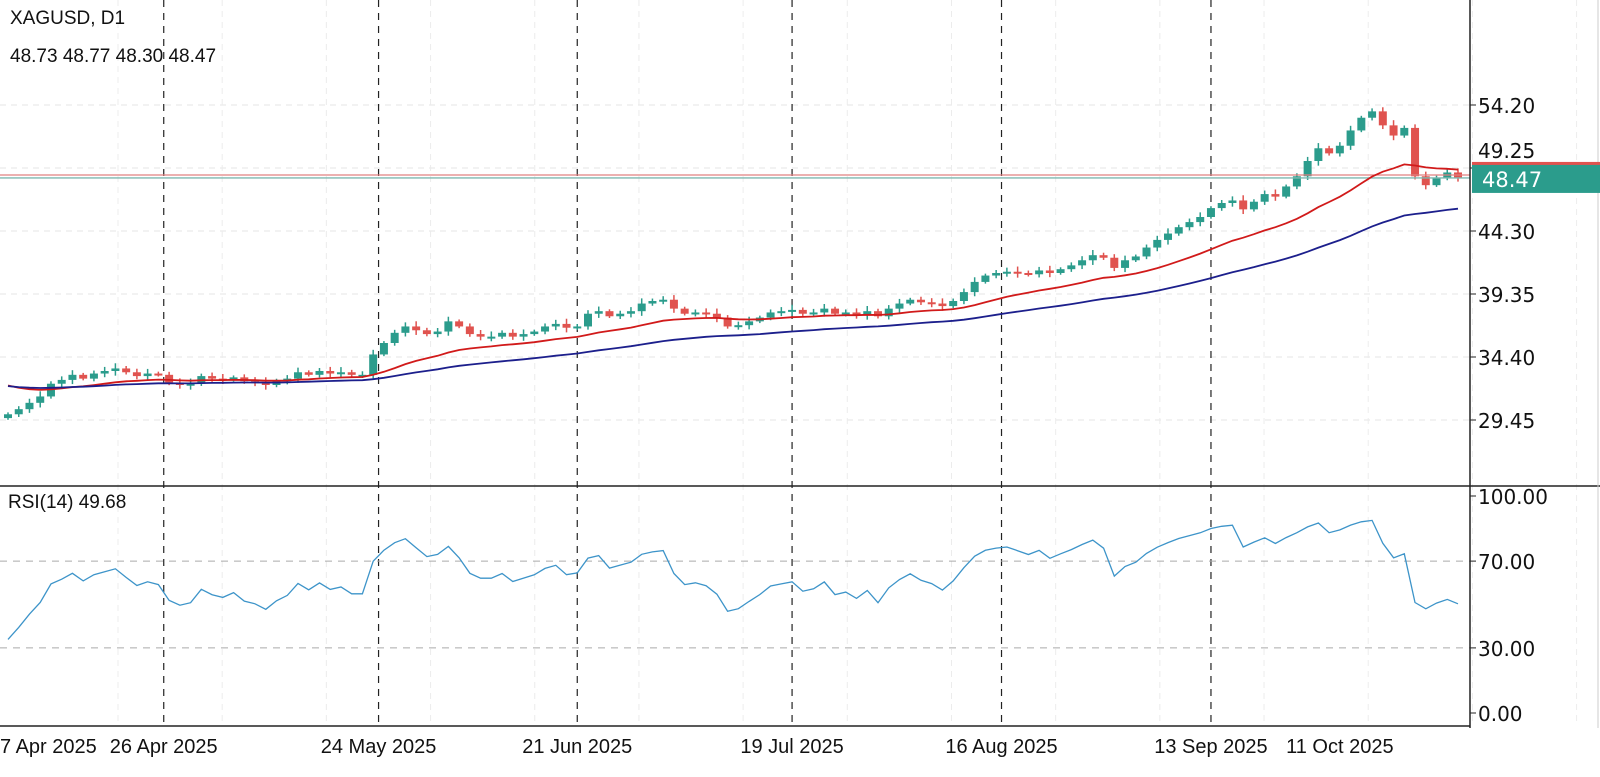  I want to click on time-tick-label: 24 May 2025, so click(379, 747).